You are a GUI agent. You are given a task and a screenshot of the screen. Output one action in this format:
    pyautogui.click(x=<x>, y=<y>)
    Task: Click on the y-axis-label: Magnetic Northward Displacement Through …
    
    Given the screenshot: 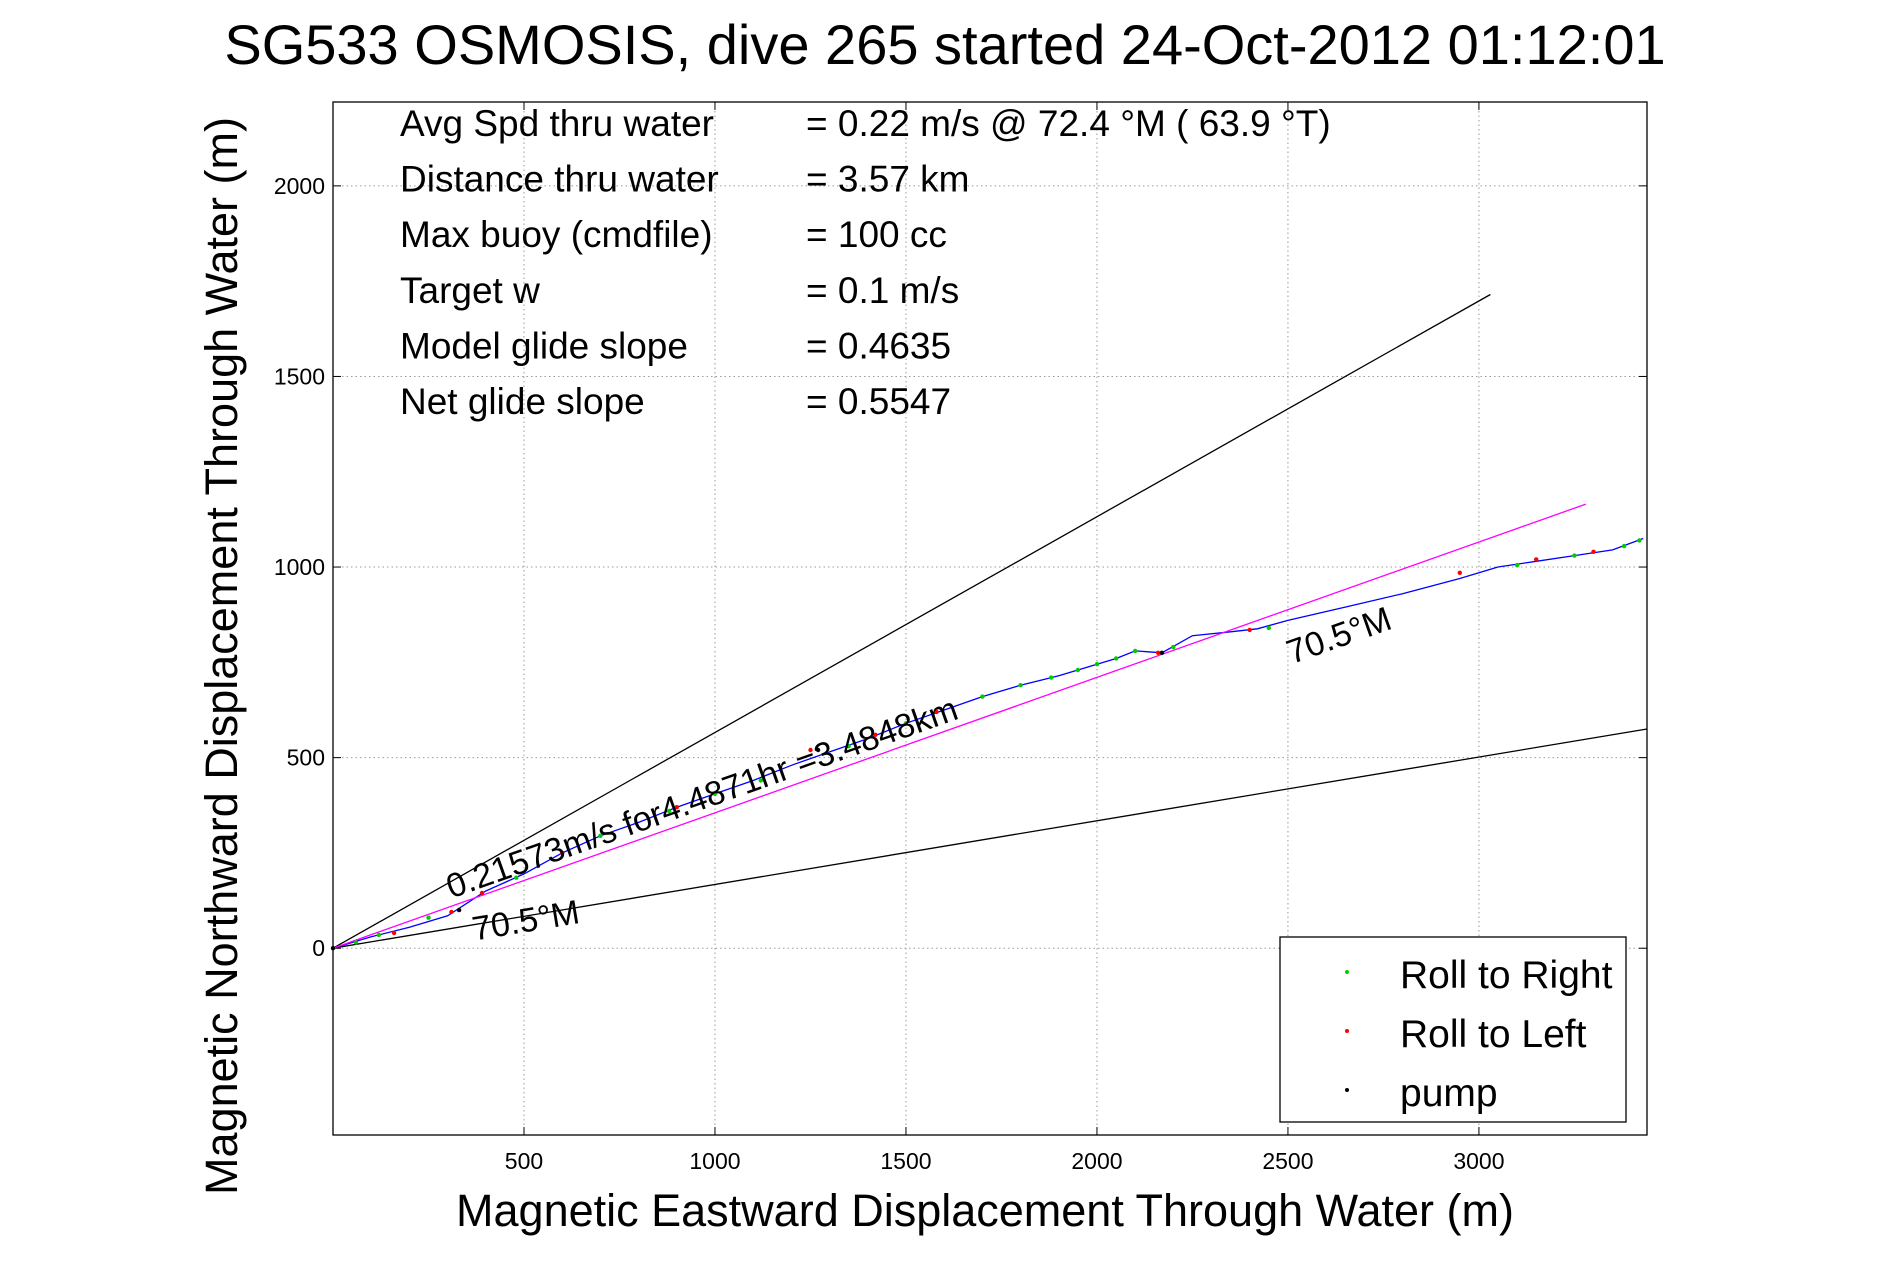 What is the action you would take?
    pyautogui.click(x=221, y=656)
    